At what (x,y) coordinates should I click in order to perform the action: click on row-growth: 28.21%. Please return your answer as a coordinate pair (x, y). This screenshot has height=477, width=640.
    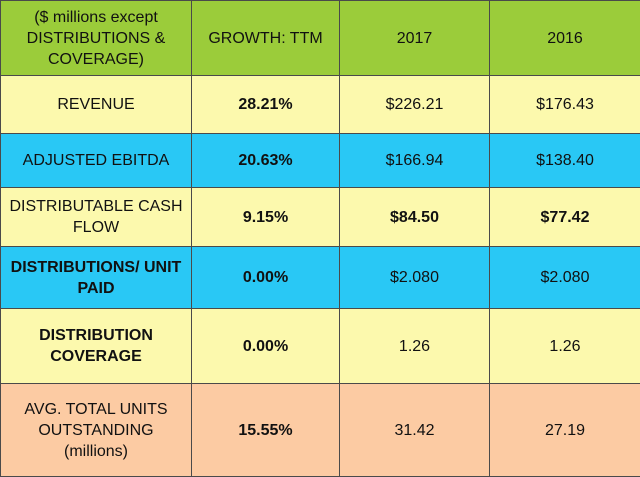
    Looking at the image, I should click on (266, 105).